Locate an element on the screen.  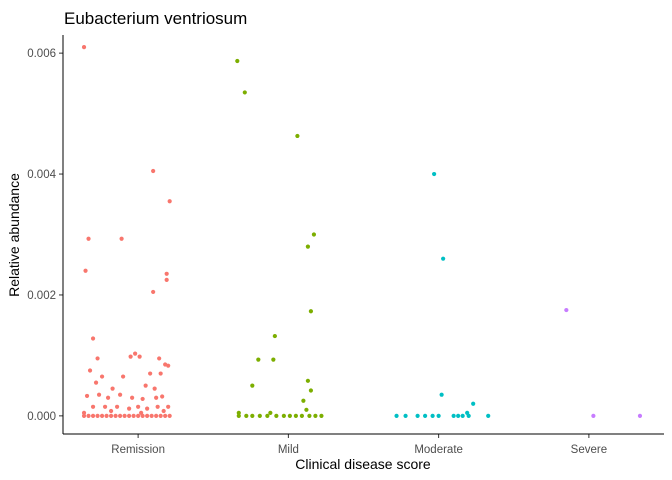
x-axis-label: Clinical disease score is located at coordinates (363, 464).